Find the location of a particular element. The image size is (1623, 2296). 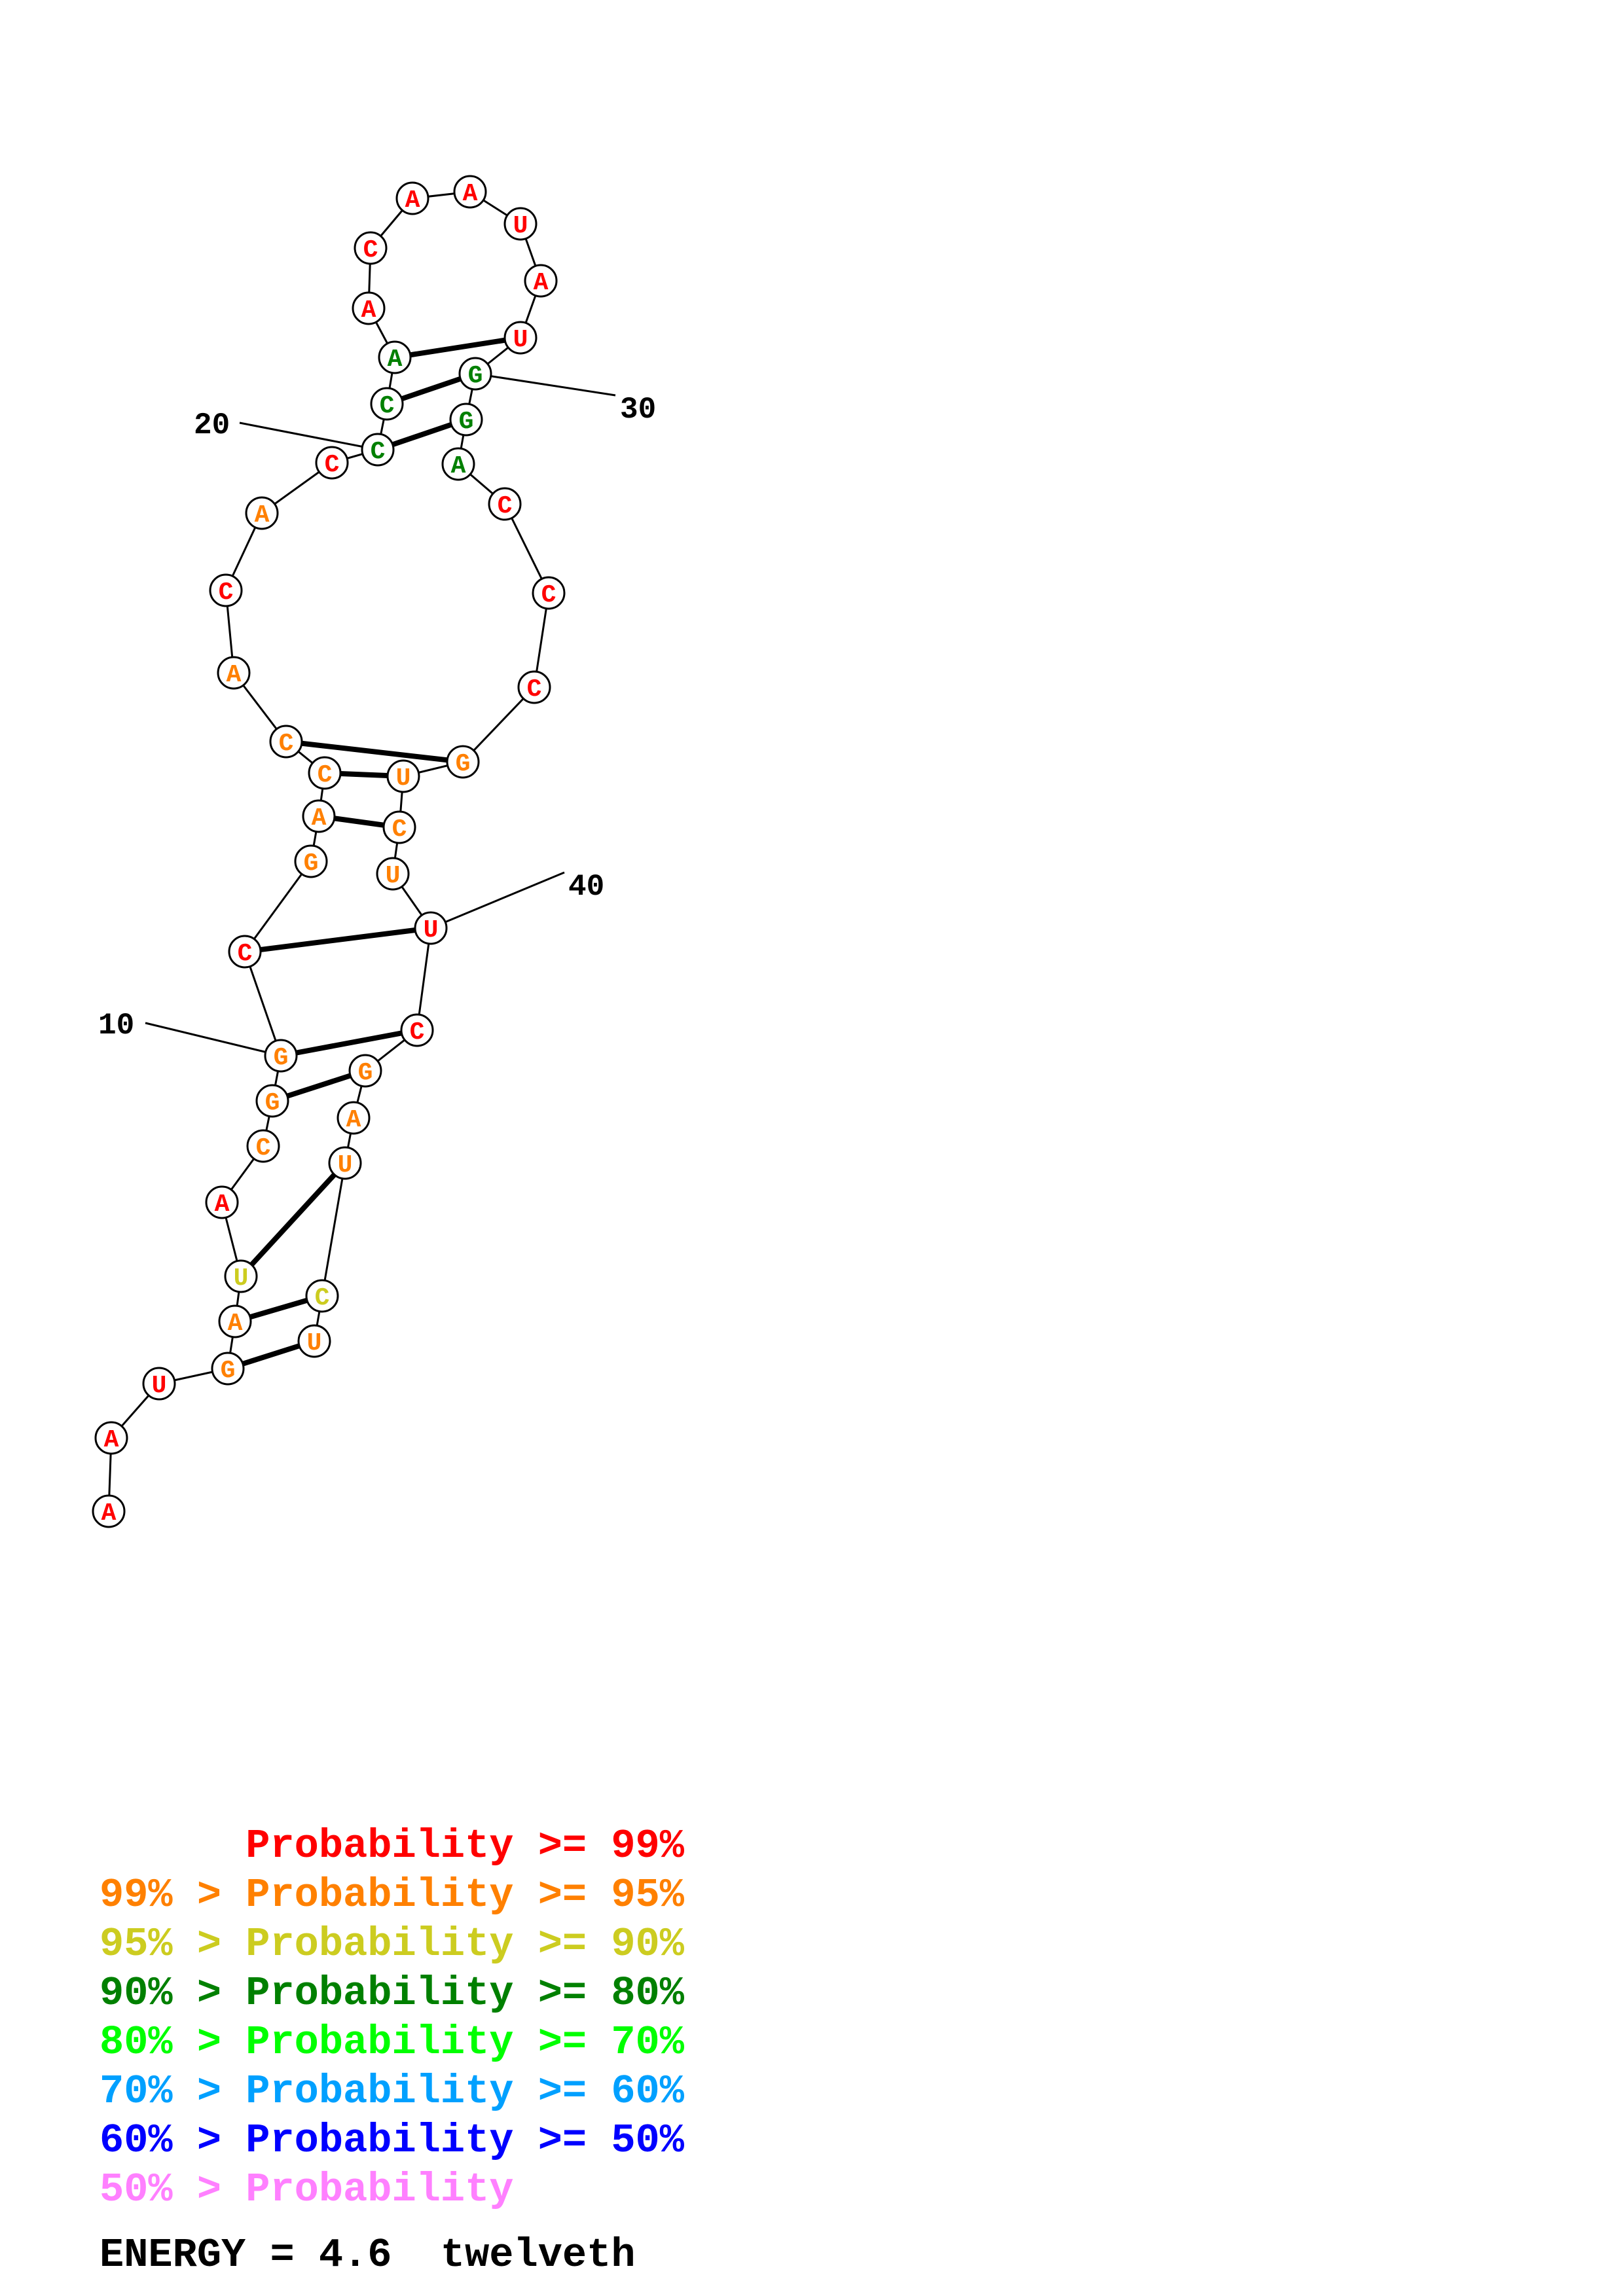

nucleotide-12: G is located at coordinates (311, 861).